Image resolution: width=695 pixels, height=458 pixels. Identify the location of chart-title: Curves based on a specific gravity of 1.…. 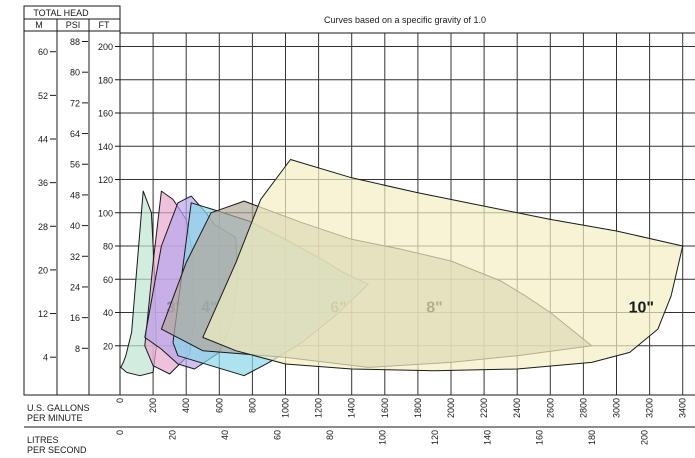
(405, 20).